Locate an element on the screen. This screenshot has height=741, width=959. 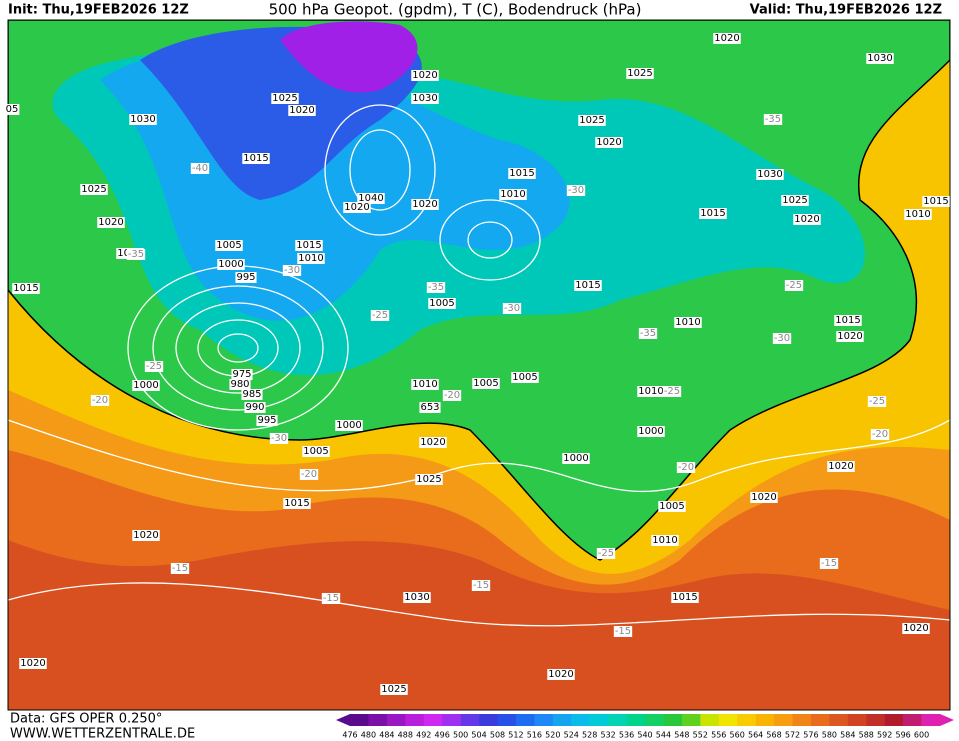
colorbar-label: 580 is located at coordinates (829, 735).